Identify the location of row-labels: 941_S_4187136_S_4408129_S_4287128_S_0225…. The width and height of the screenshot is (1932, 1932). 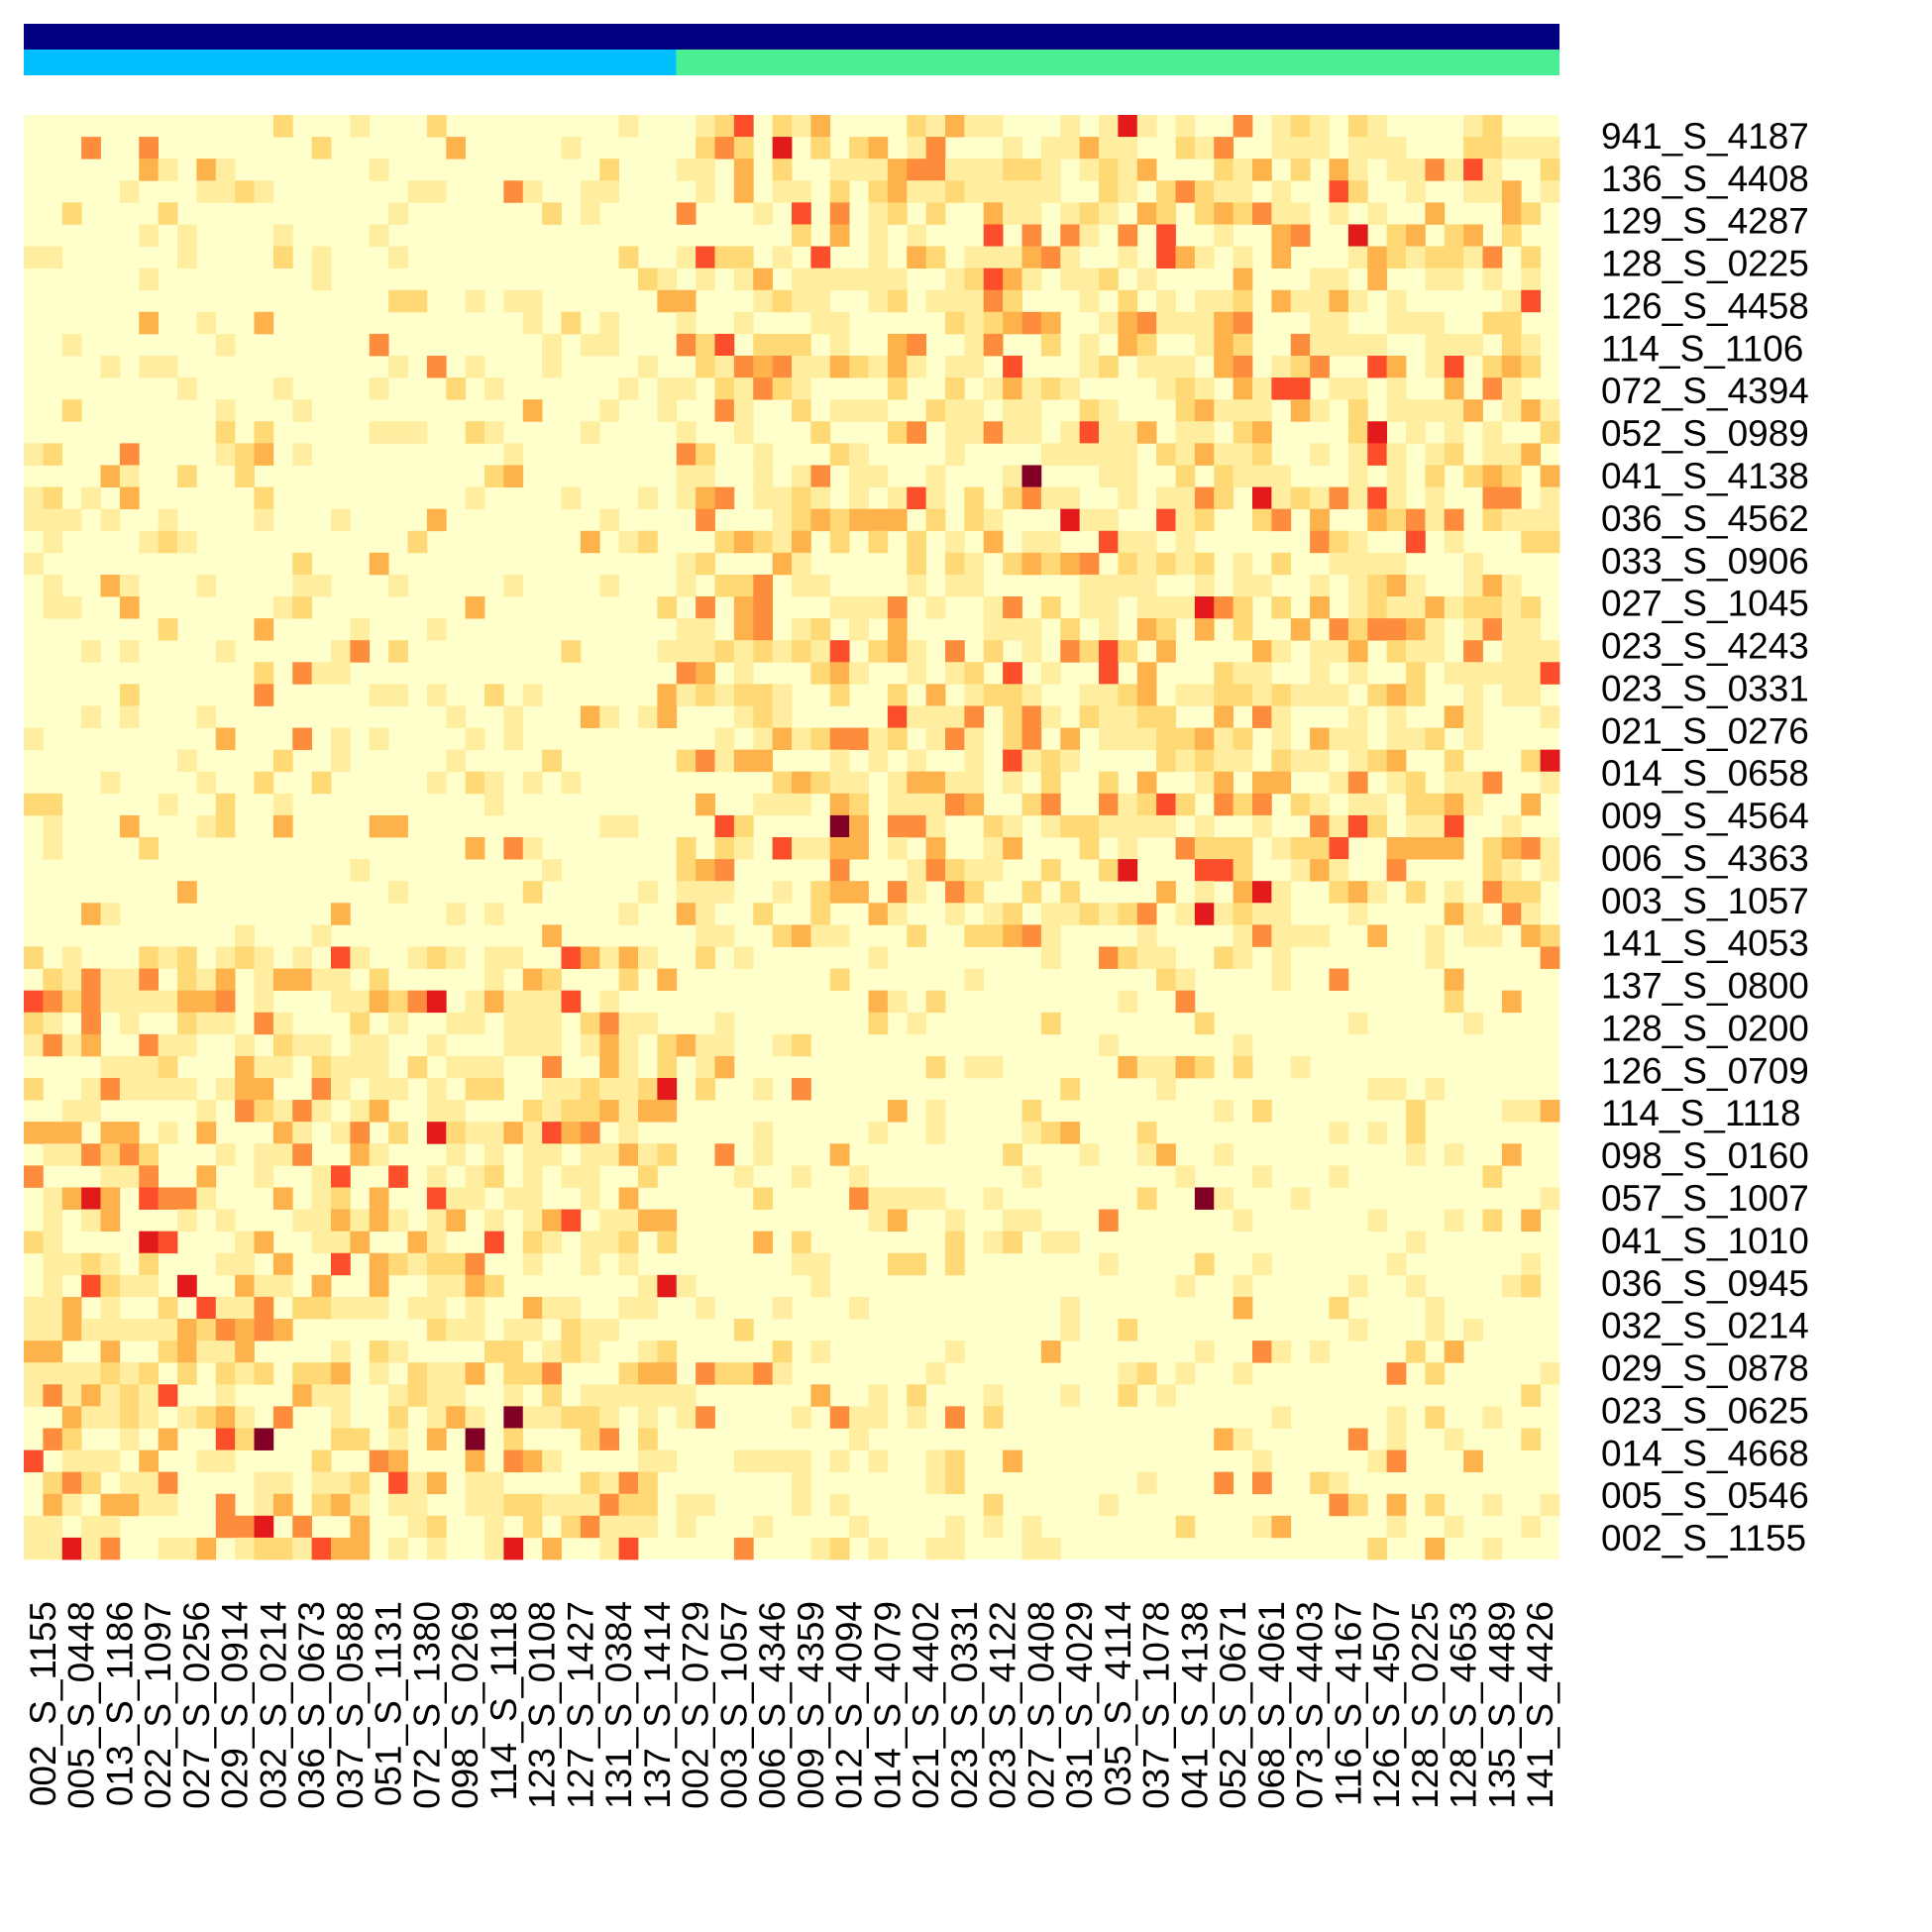
(1705, 837).